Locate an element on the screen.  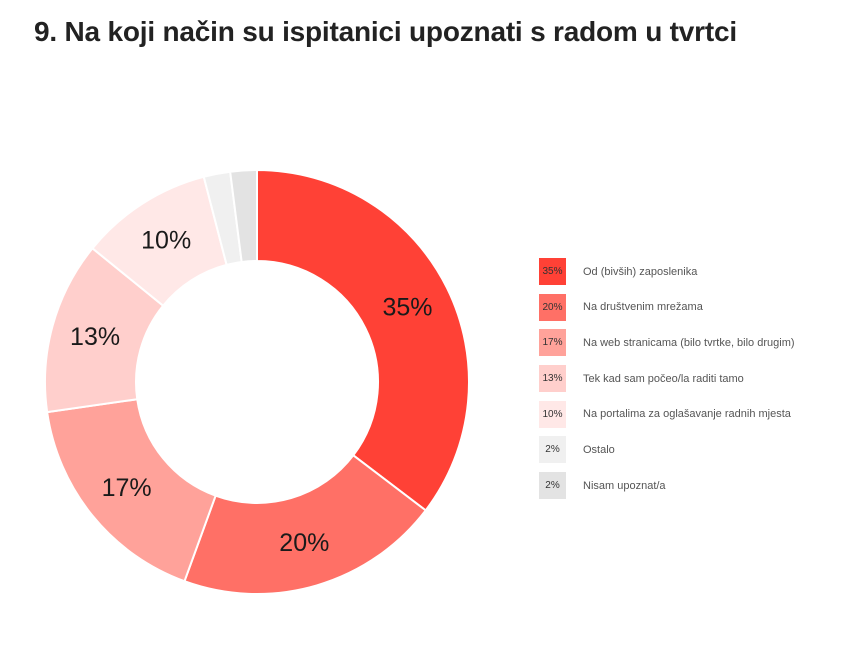
legend-item-nisam-upoznat: 2% Nisam upoznat/a is located at coordinates (667, 486).